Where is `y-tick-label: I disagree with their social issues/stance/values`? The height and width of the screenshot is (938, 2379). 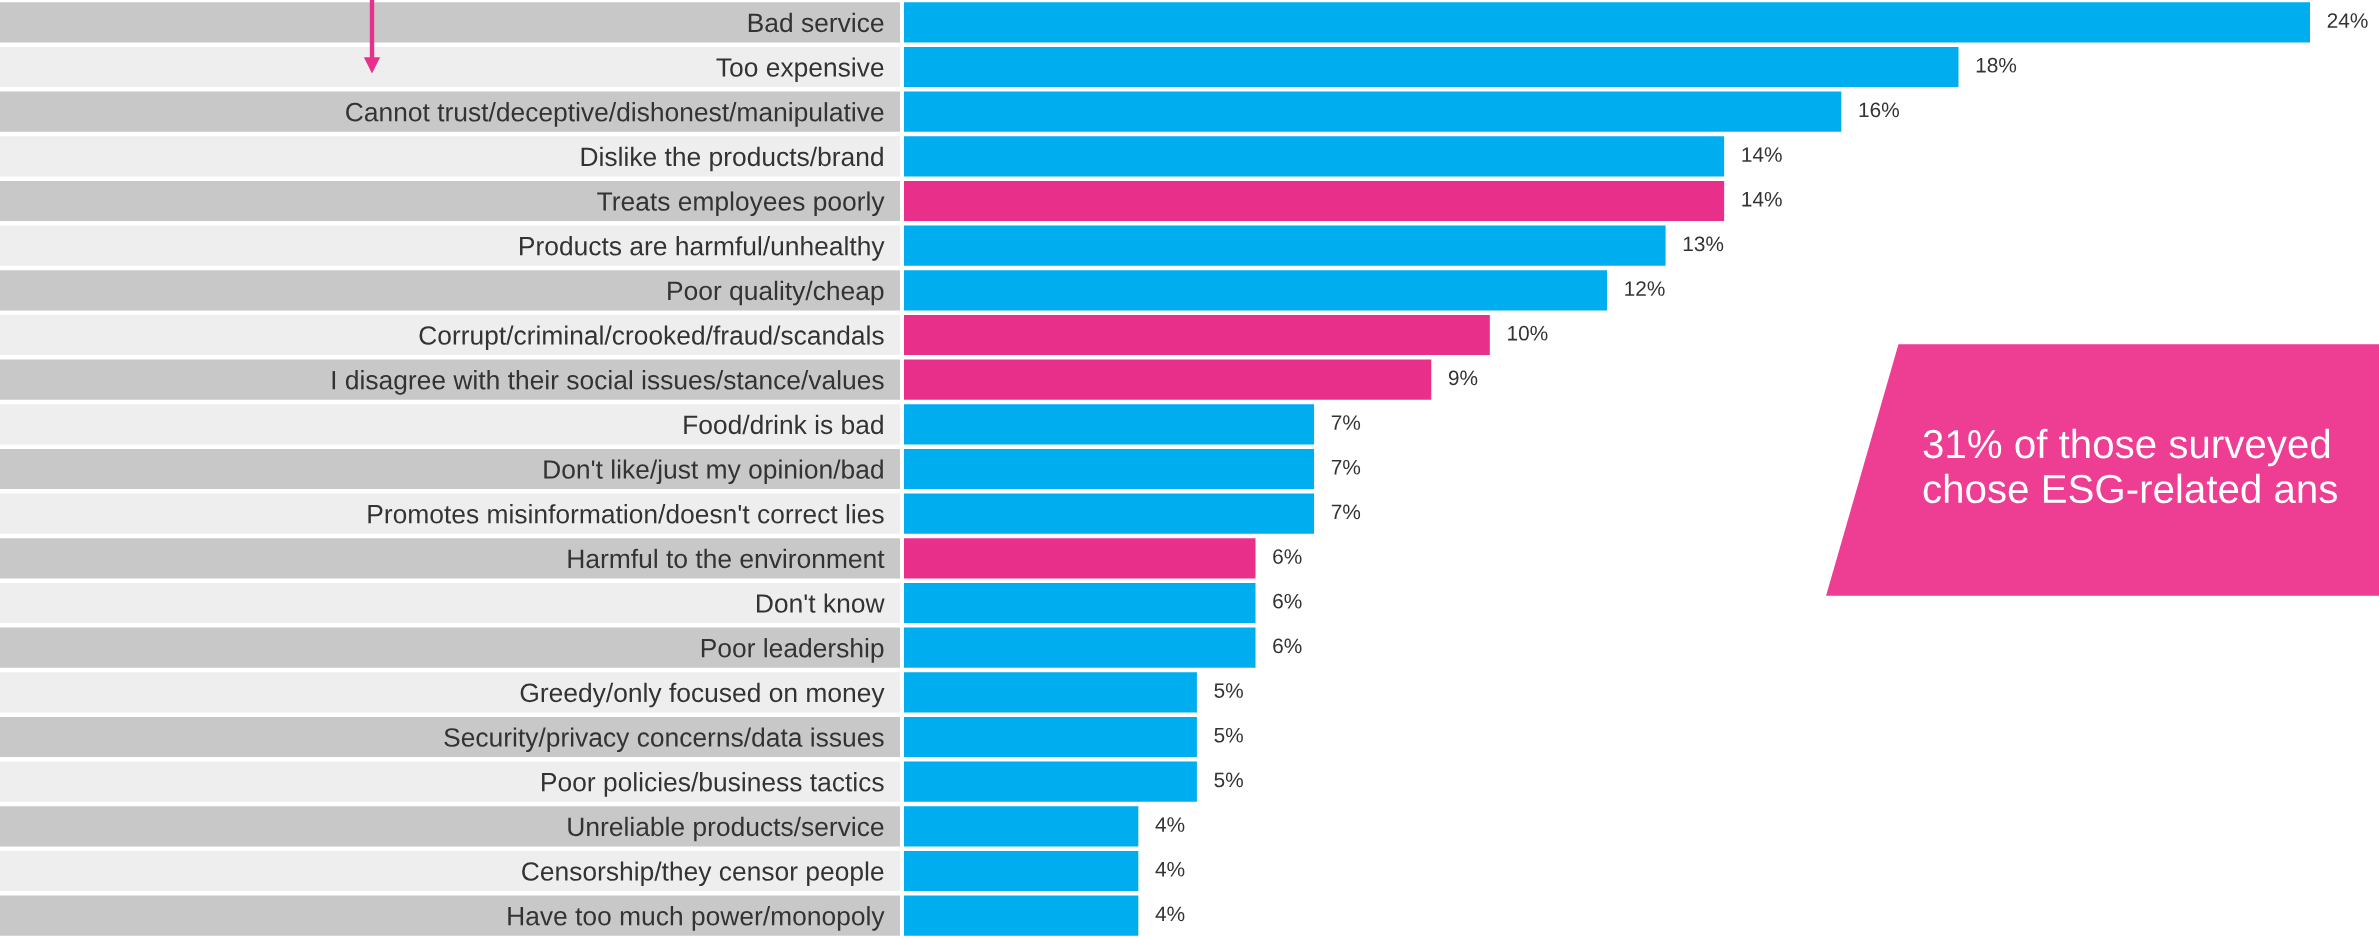 y-tick-label: I disagree with their social issues/stance/values is located at coordinates (608, 382).